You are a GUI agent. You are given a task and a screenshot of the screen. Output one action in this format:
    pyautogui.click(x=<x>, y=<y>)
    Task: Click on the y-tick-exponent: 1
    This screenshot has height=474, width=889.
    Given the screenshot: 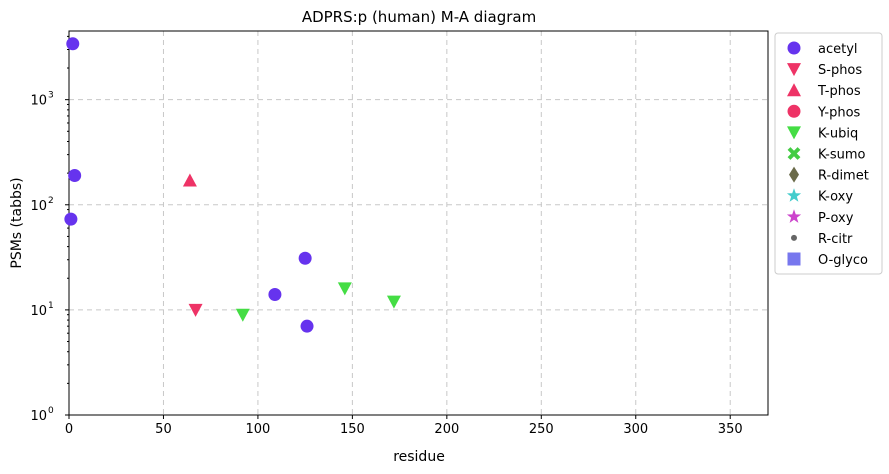 What is the action you would take?
    pyautogui.click(x=51, y=306)
    